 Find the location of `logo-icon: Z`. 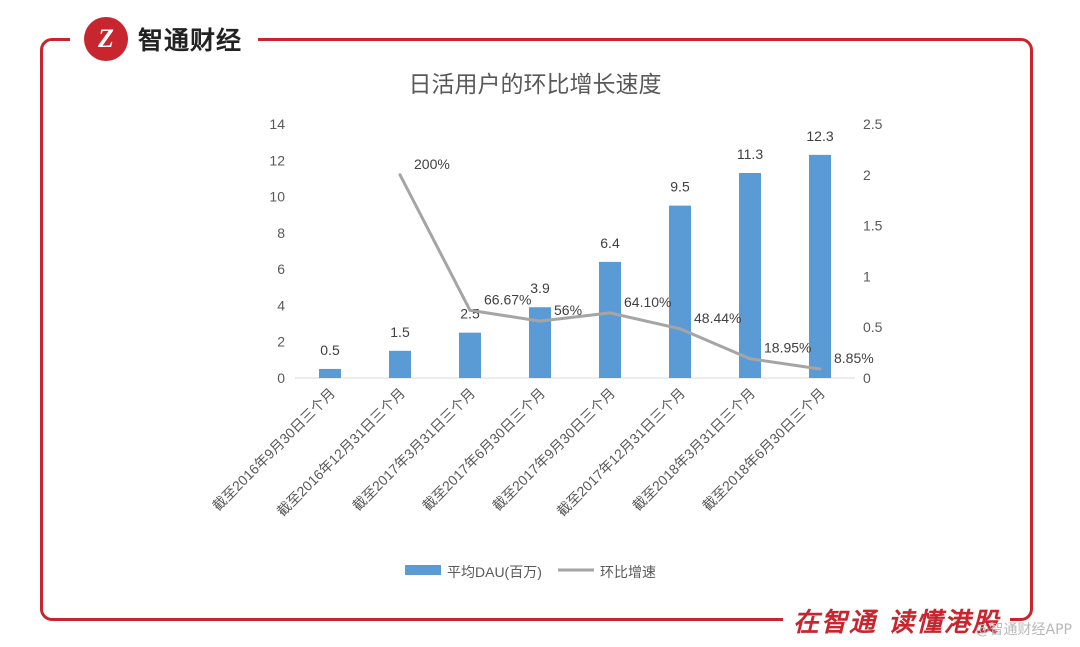

logo-icon: Z is located at coordinates (106, 39).